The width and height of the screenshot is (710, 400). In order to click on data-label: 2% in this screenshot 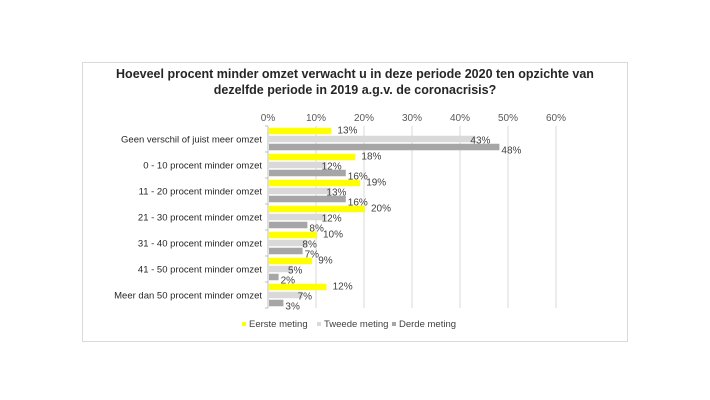, I will do `click(288, 280)`.